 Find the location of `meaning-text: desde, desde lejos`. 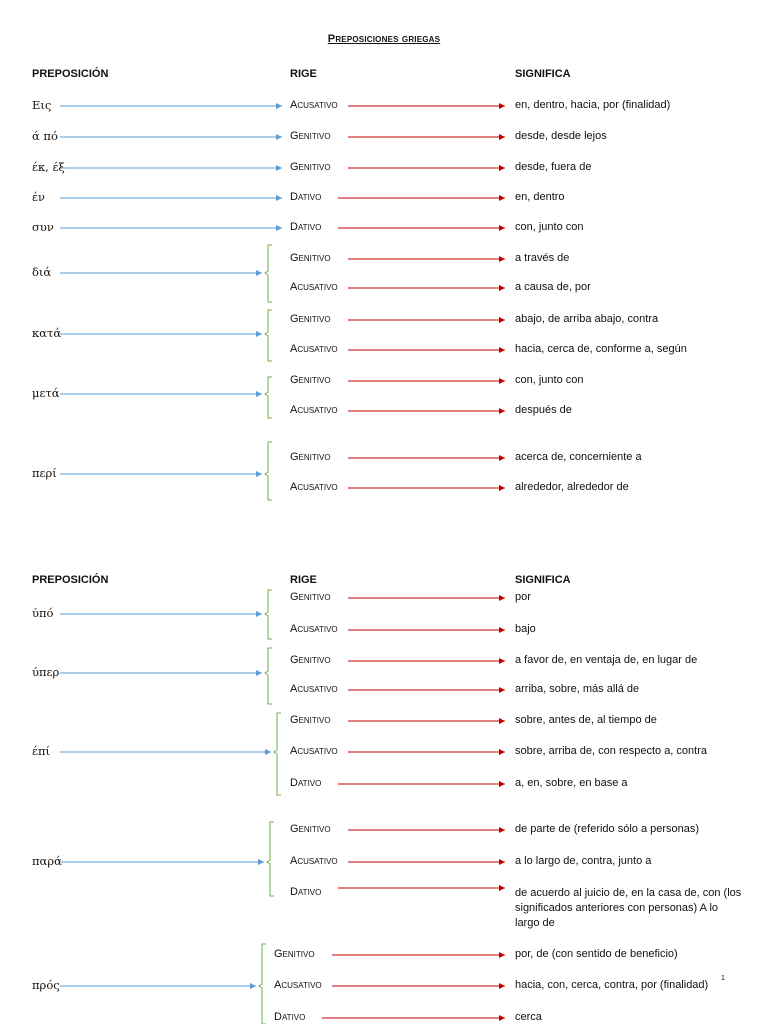

meaning-text: desde, desde lejos is located at coordinates (561, 136).